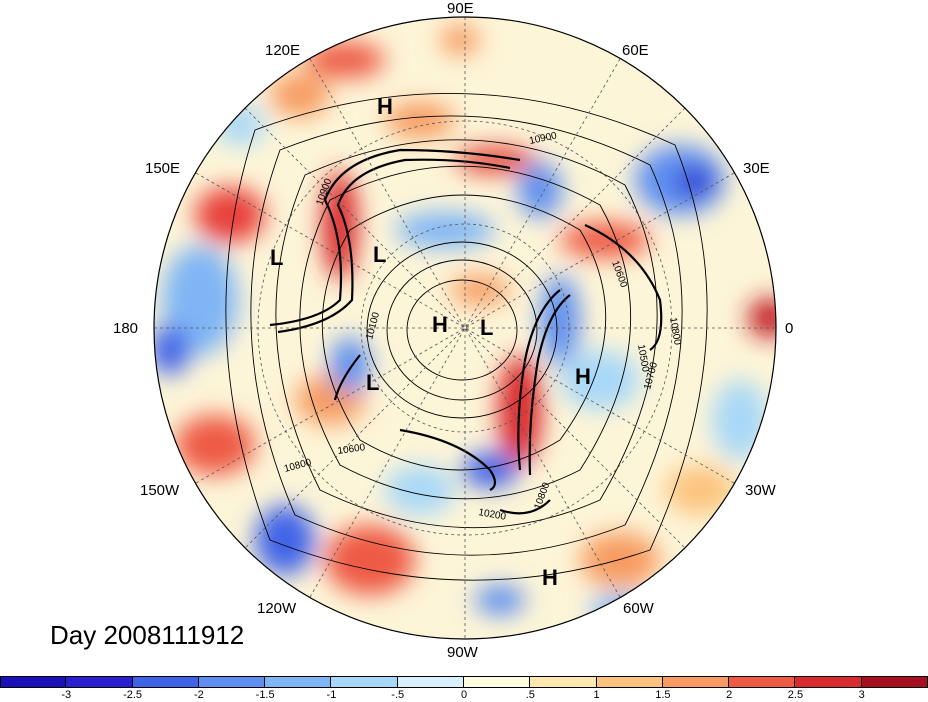 The image size is (928, 702). Describe the element at coordinates (160, 490) in the screenshot. I see `longitude-label: 150W` at that location.